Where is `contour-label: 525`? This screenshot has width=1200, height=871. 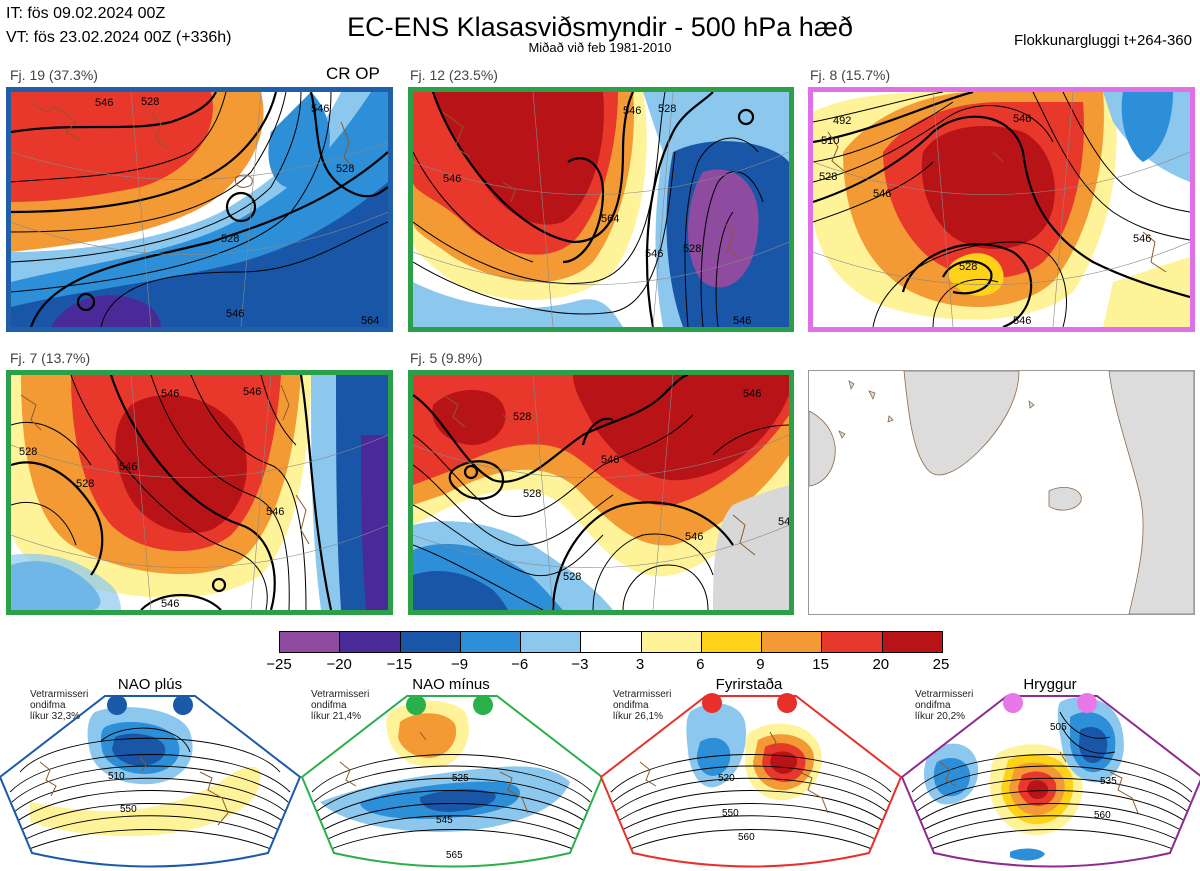
contour-label: 525 is located at coordinates (460, 778).